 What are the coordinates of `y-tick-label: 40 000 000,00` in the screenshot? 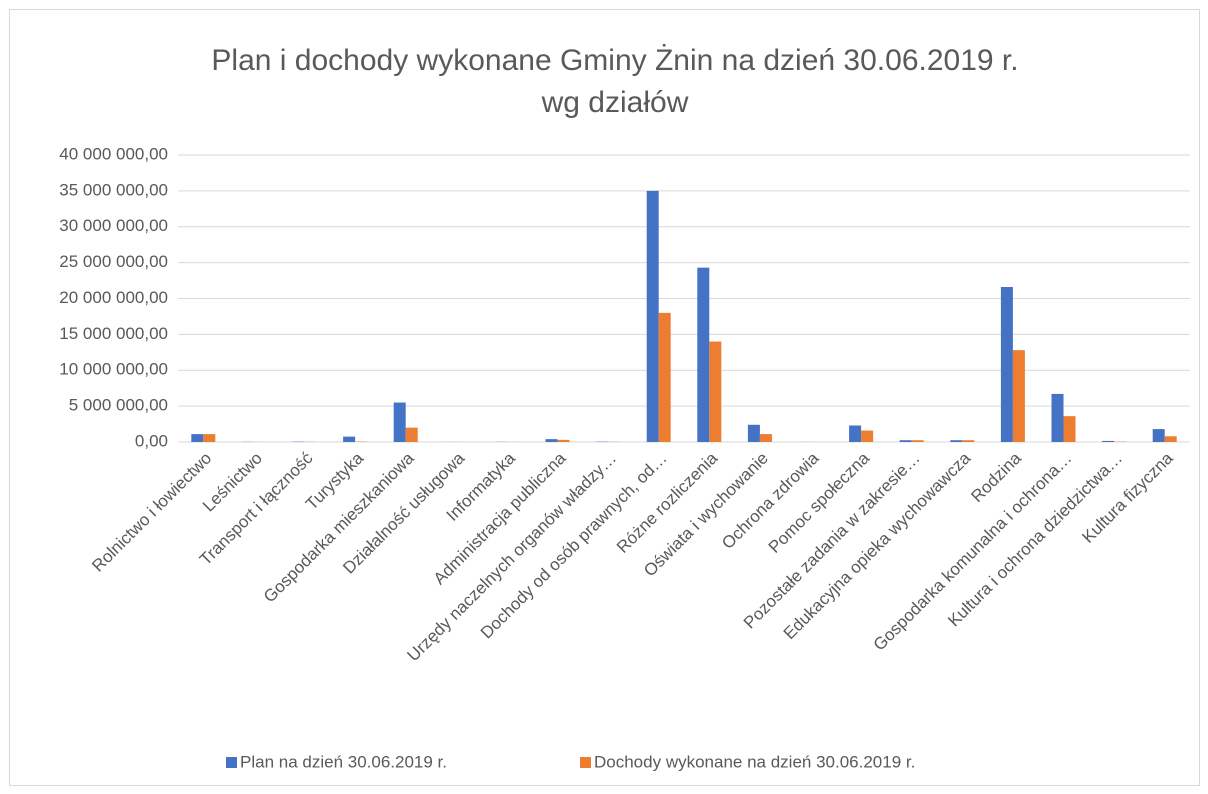 It's located at (113, 153).